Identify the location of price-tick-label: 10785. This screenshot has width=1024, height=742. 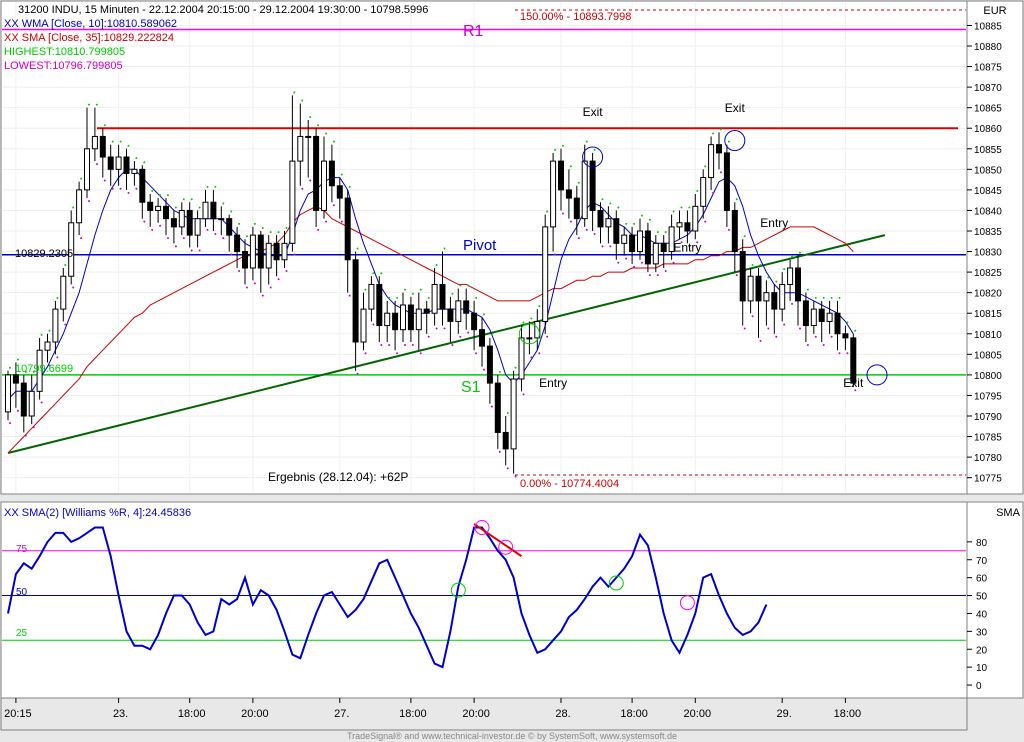
(988, 438).